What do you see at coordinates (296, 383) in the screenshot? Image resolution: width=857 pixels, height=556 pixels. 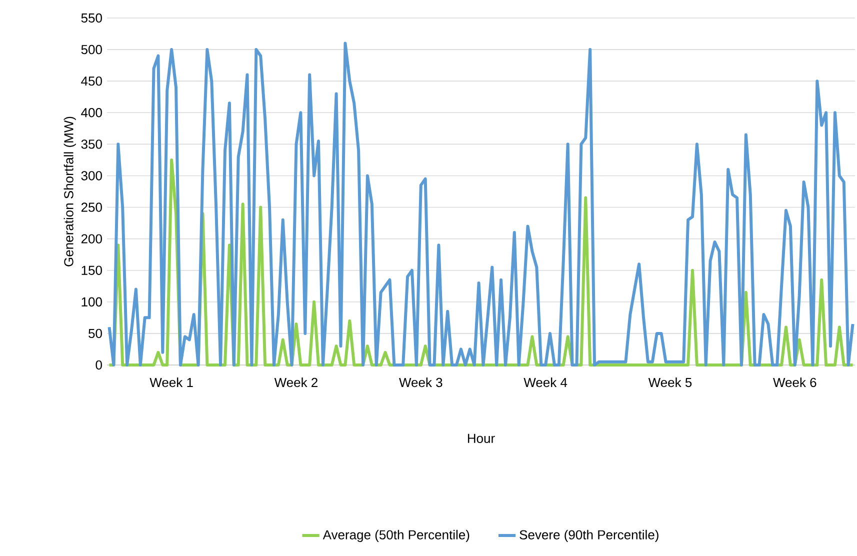 I see `x-tick-label: Week 2` at bounding box center [296, 383].